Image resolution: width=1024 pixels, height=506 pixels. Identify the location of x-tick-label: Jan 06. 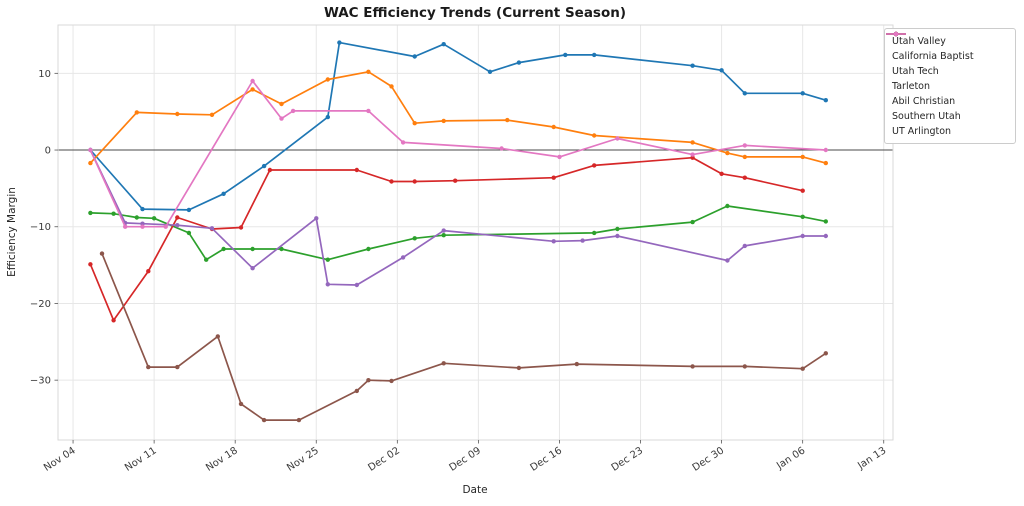
(790, 458).